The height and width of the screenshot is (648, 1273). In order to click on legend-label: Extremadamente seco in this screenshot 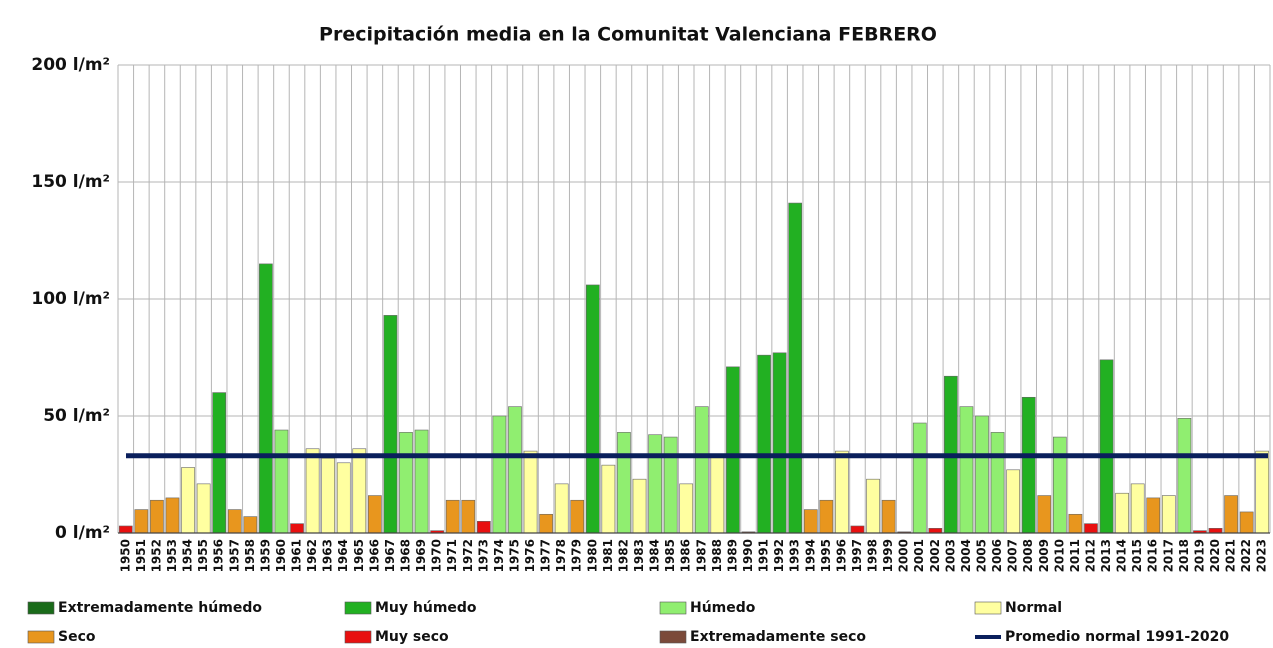, I will do `click(778, 637)`.